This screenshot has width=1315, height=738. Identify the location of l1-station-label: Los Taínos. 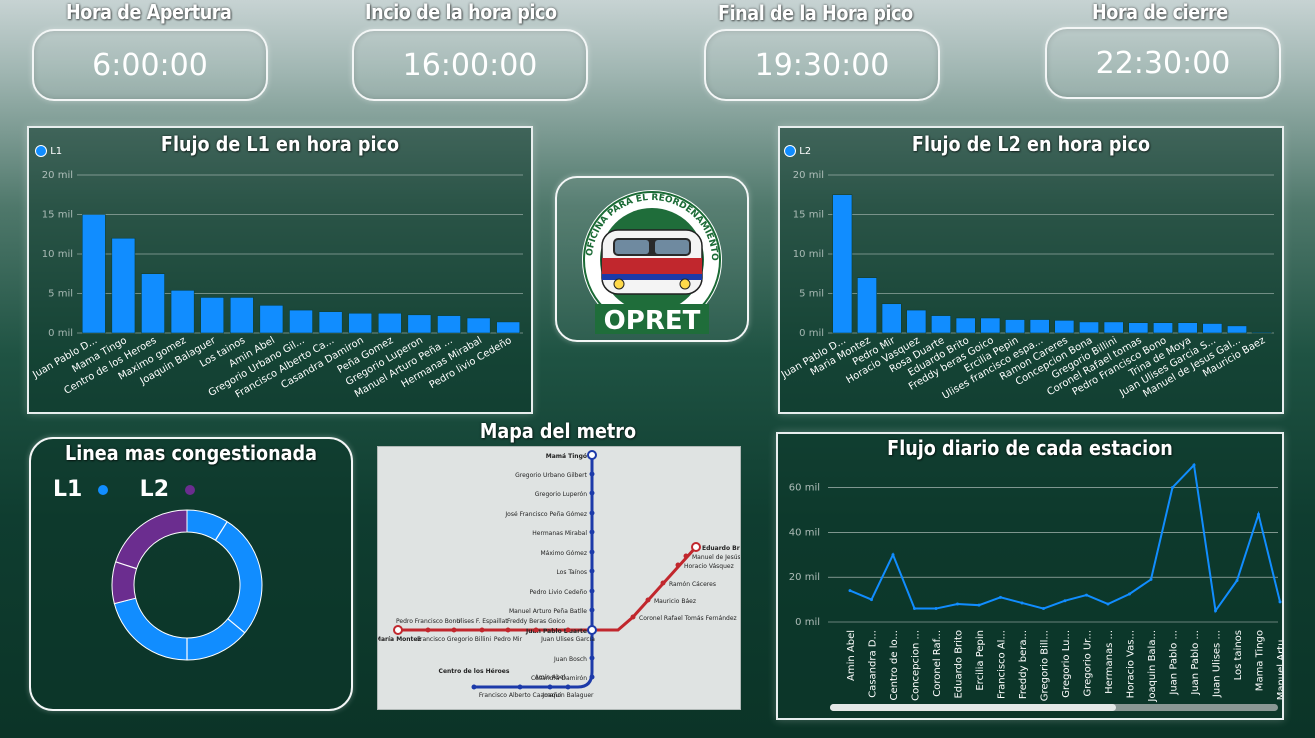
(571, 572).